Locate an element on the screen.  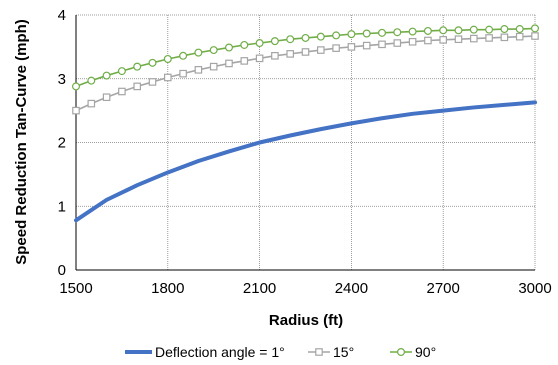
legend: Deflection angle = 1° 15° 90° is located at coordinates (280, 352).